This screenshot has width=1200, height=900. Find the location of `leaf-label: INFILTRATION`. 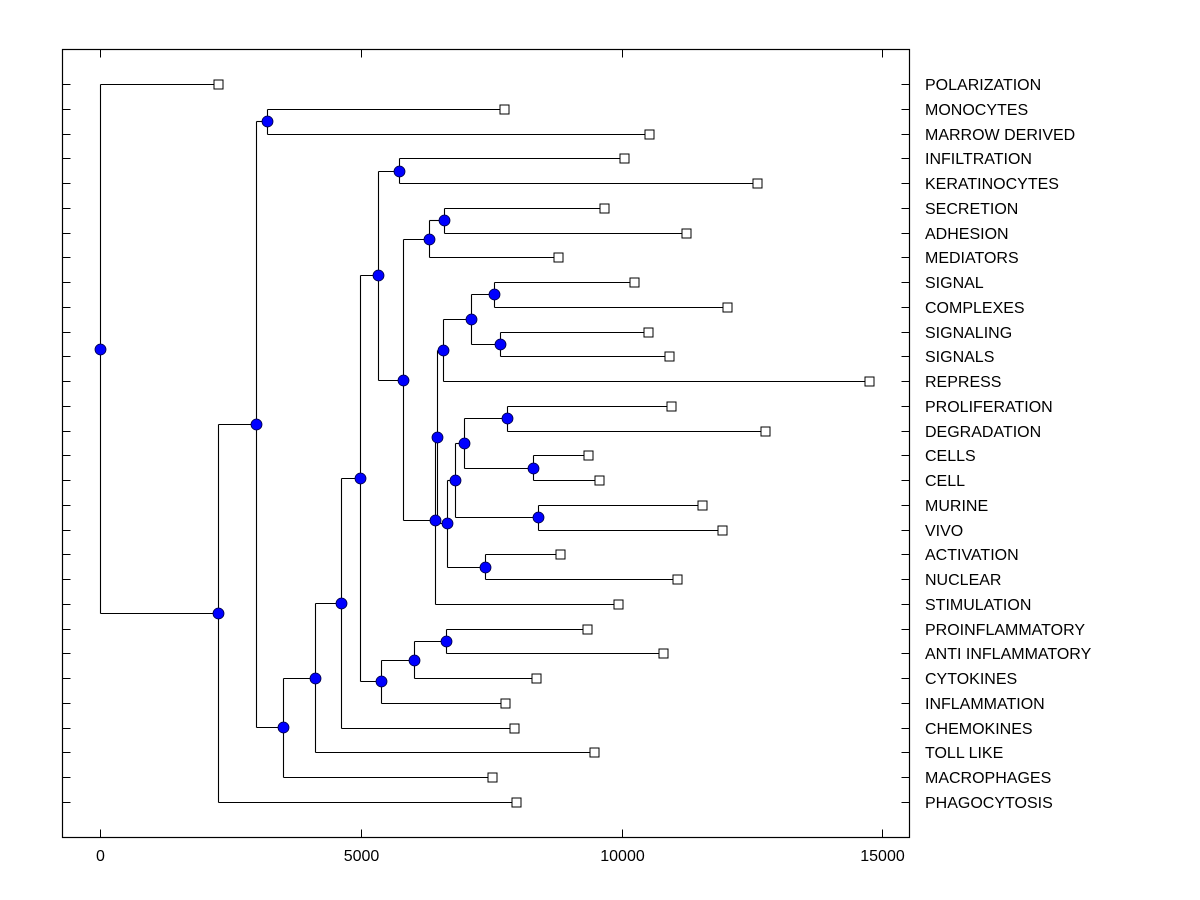

leaf-label: INFILTRATION is located at coordinates (978, 159).